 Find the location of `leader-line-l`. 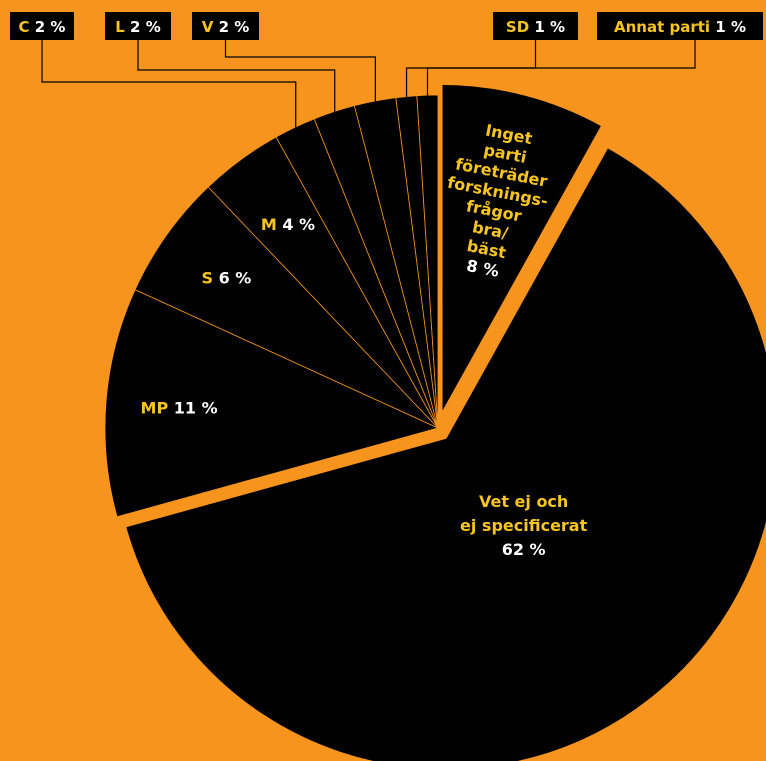

leader-line-l is located at coordinates (236, 77).